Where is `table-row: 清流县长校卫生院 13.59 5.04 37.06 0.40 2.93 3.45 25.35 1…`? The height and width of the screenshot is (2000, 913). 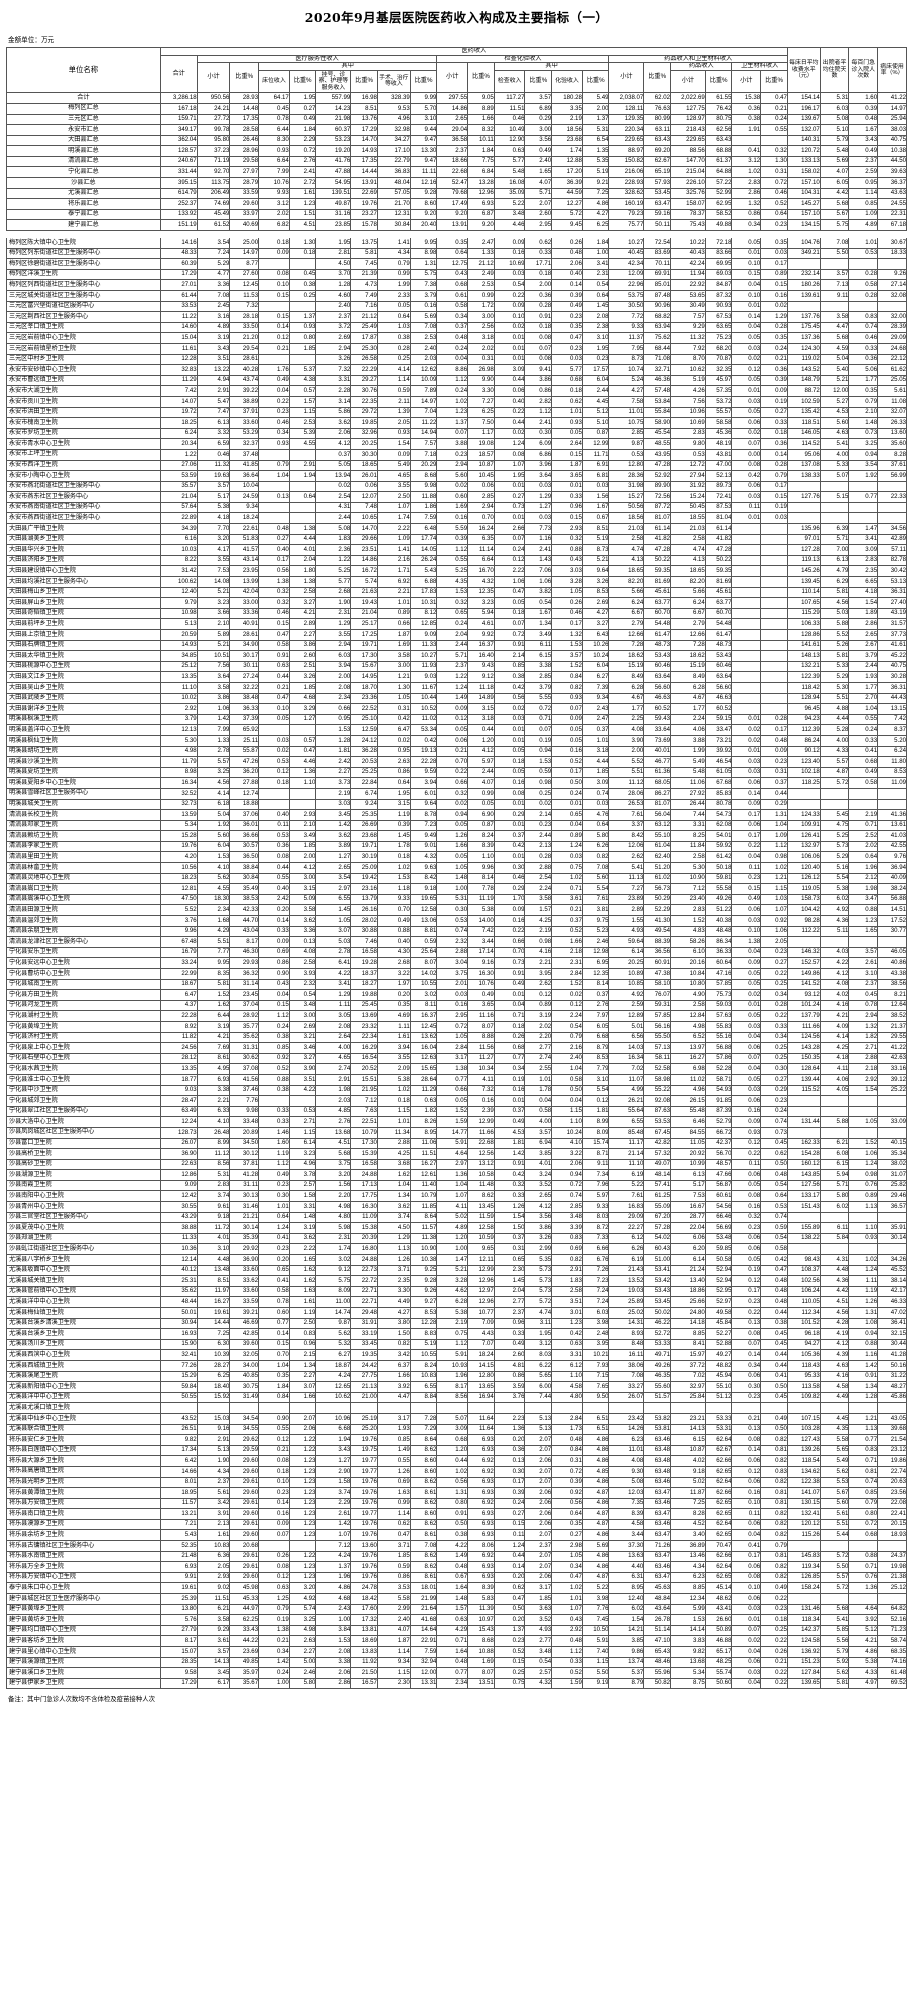
table-row: 清流县长校卫生院 13.59 5.04 37.06 0.40 2.93 3.45 25.35 1… is located at coordinates (456, 815).